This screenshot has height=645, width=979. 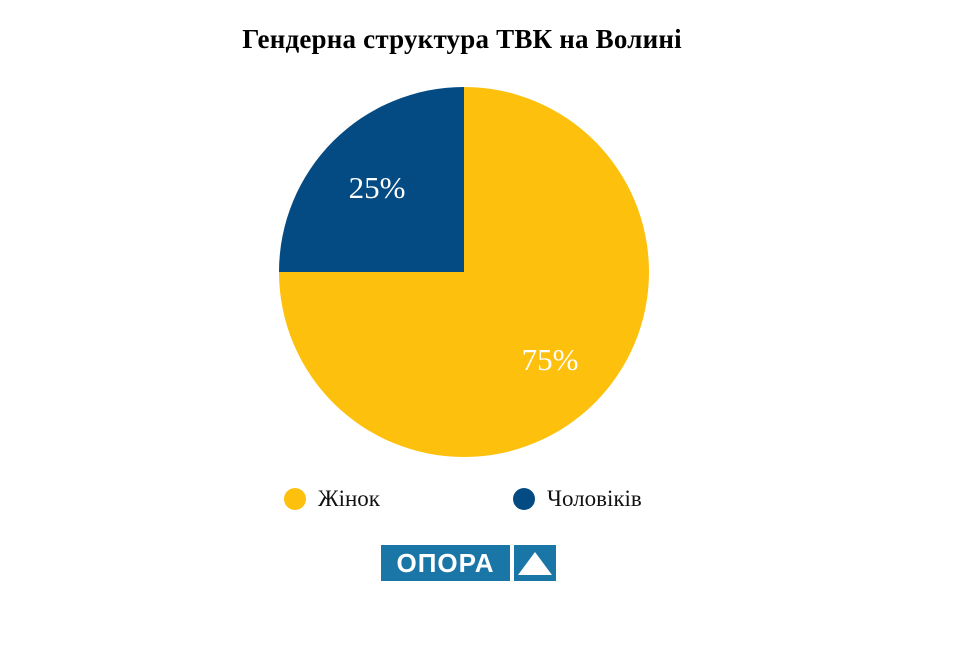 I want to click on triangle-up-icon, so click(x=535, y=563).